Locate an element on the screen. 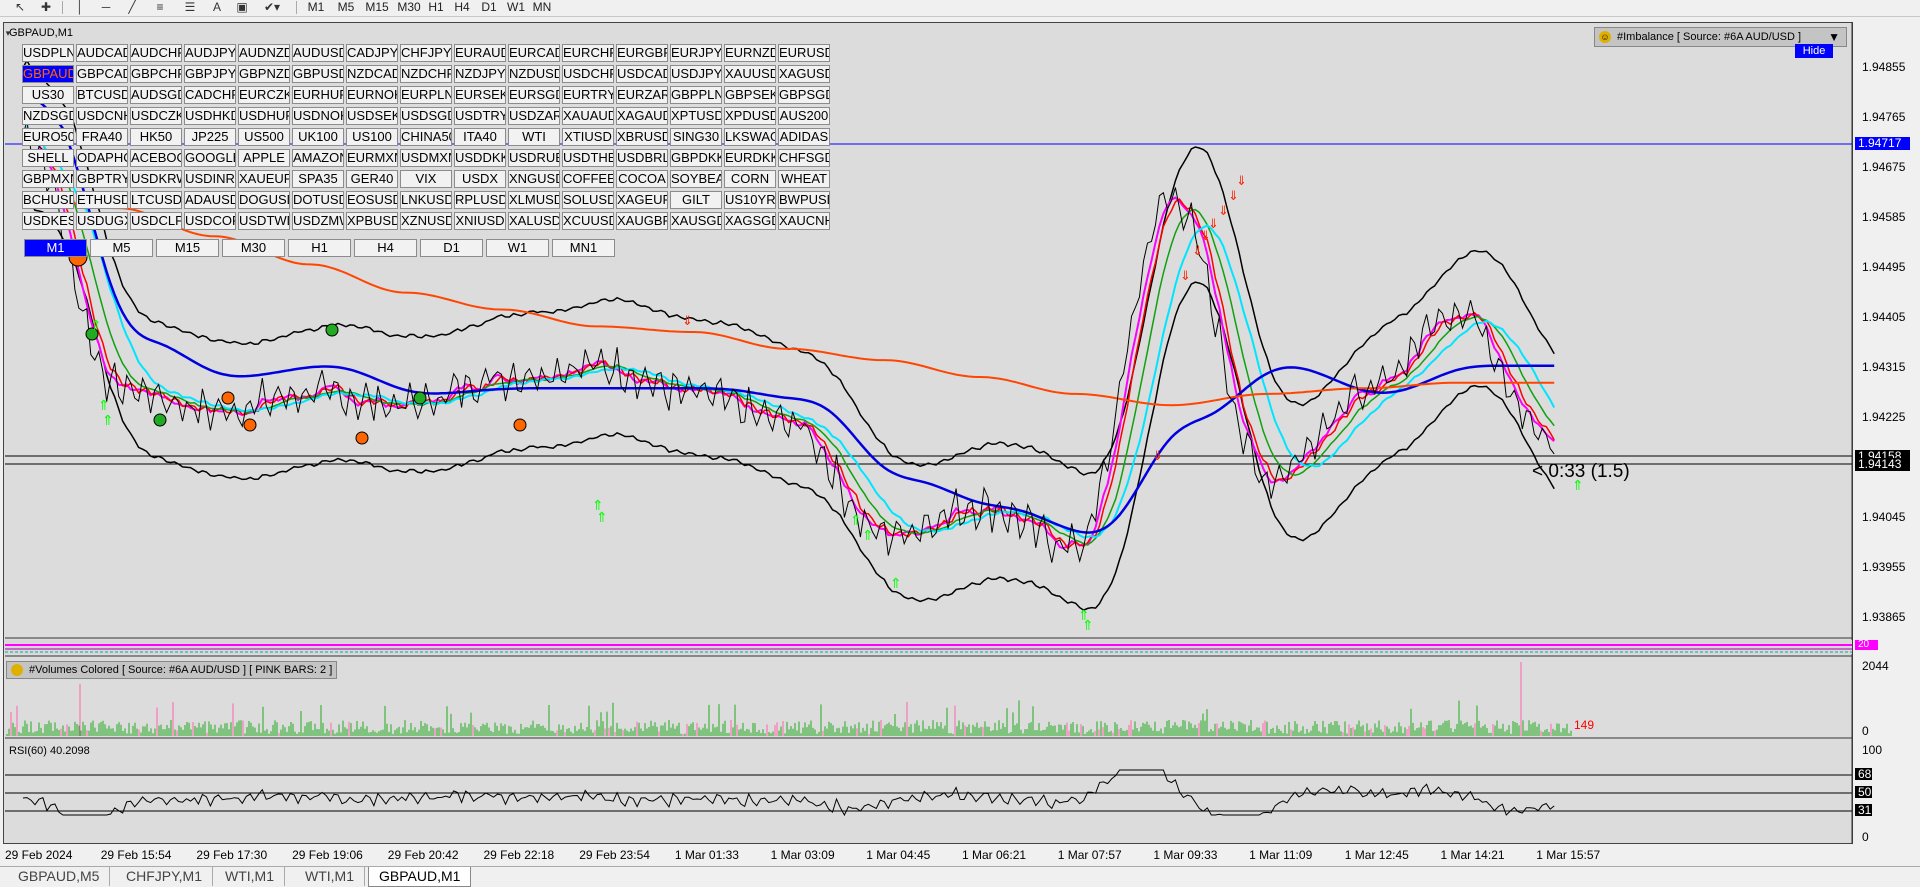  symbol-button-xausgd: XAUSGD is located at coordinates (696, 221).